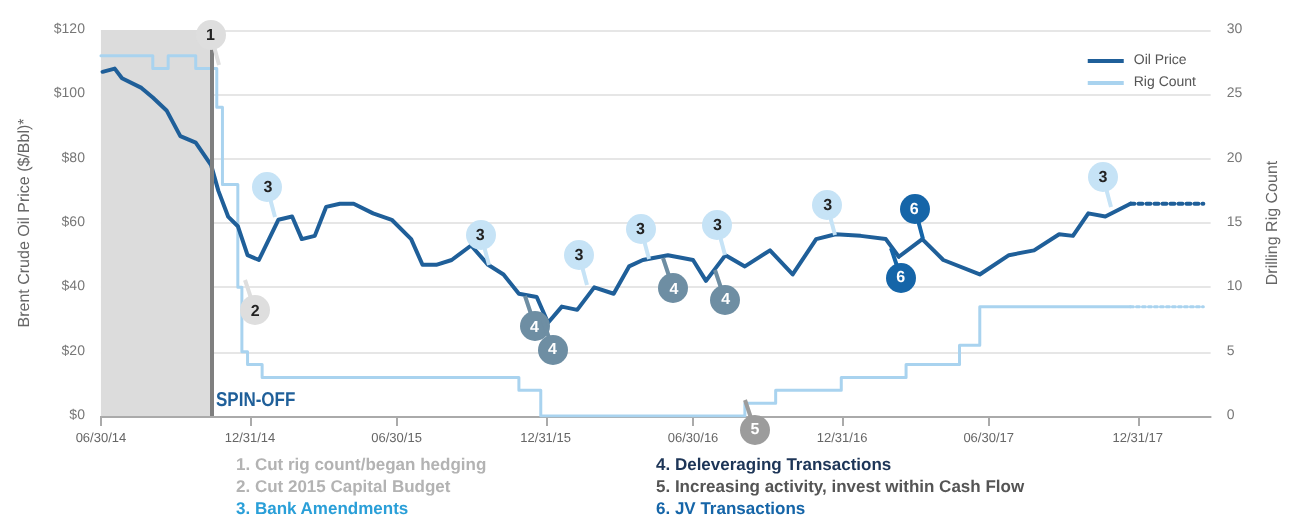 Image resolution: width=1296 pixels, height=530 pixels. I want to click on text: 1. Cut rig count/began hedging, so click(361, 464).